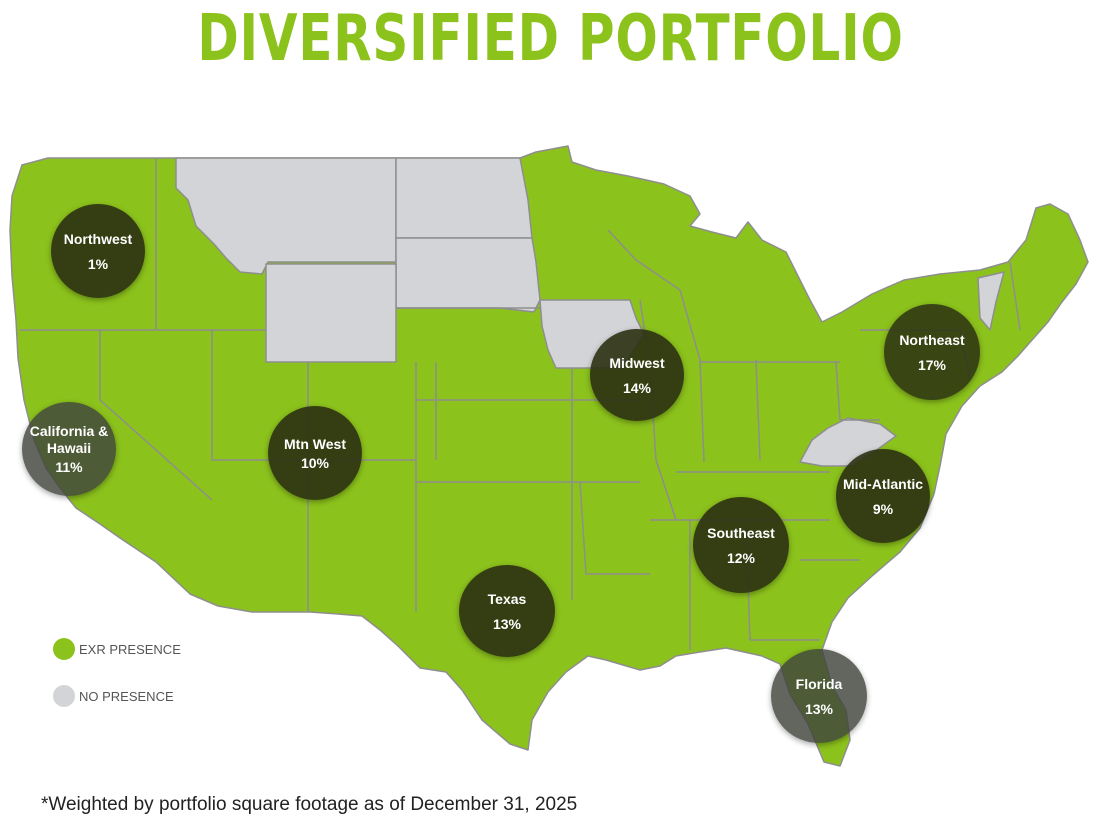 This screenshot has height=823, width=1101. I want to click on region-name: Florida, so click(819, 683).